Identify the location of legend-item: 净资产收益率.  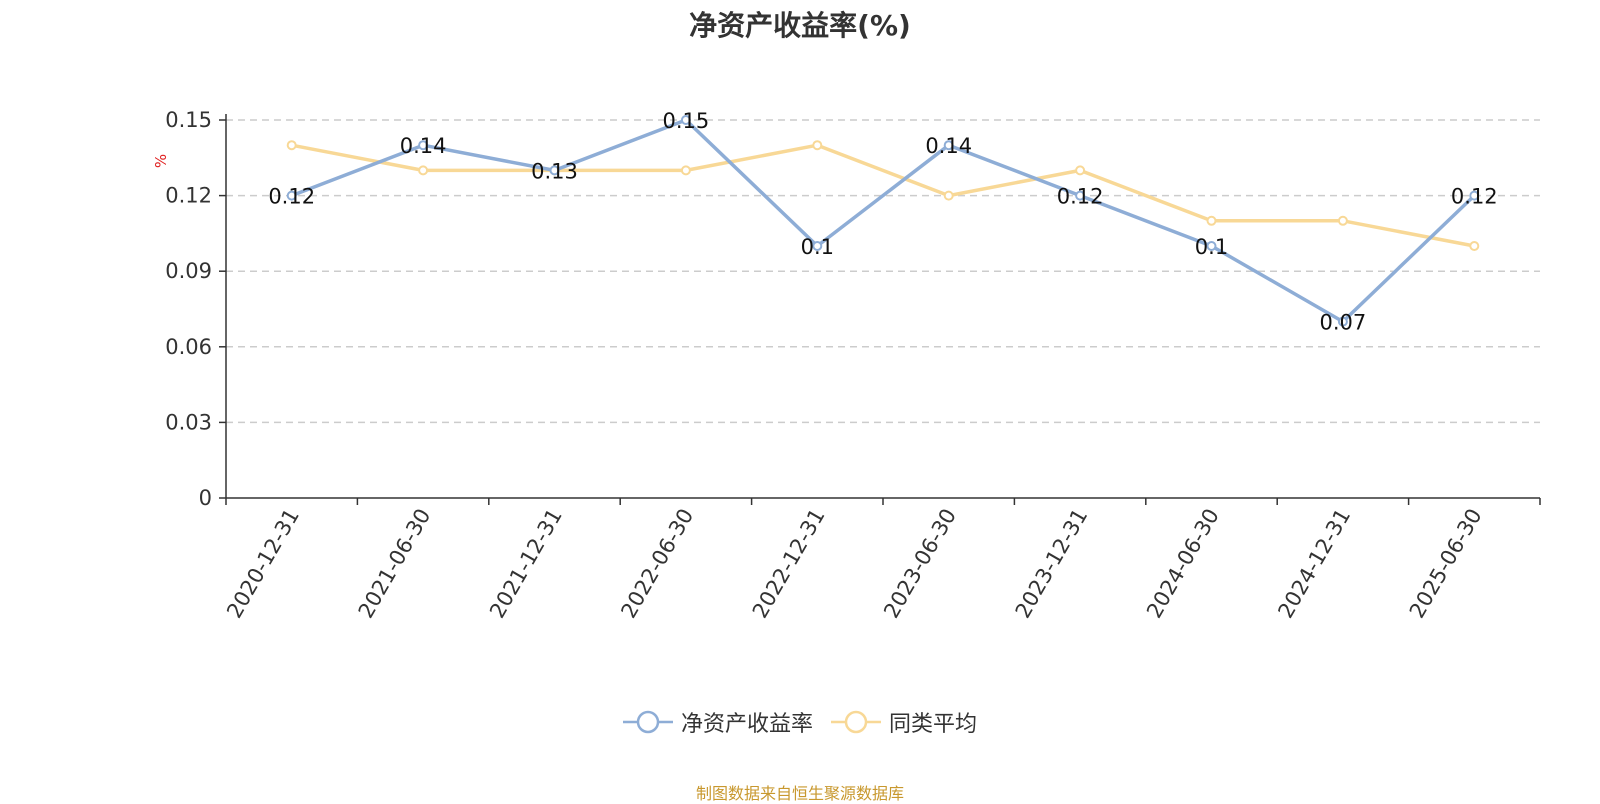
(717, 722).